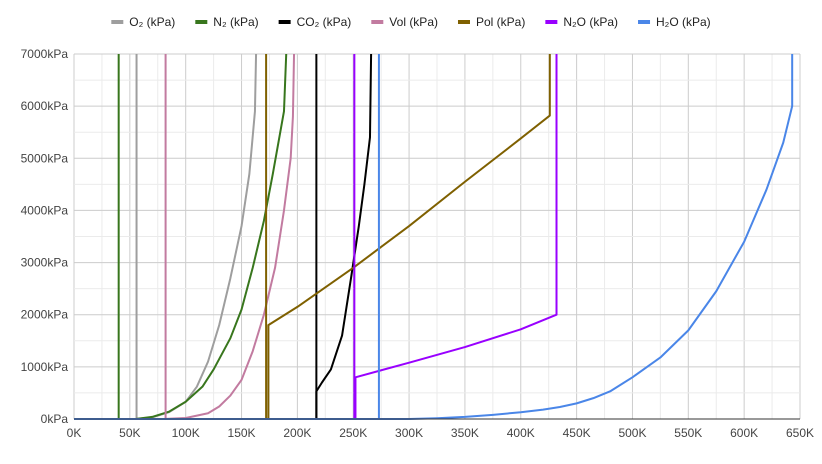  Describe the element at coordinates (45, 54) in the screenshot. I see `y-tick-label: 7000kPa` at that location.